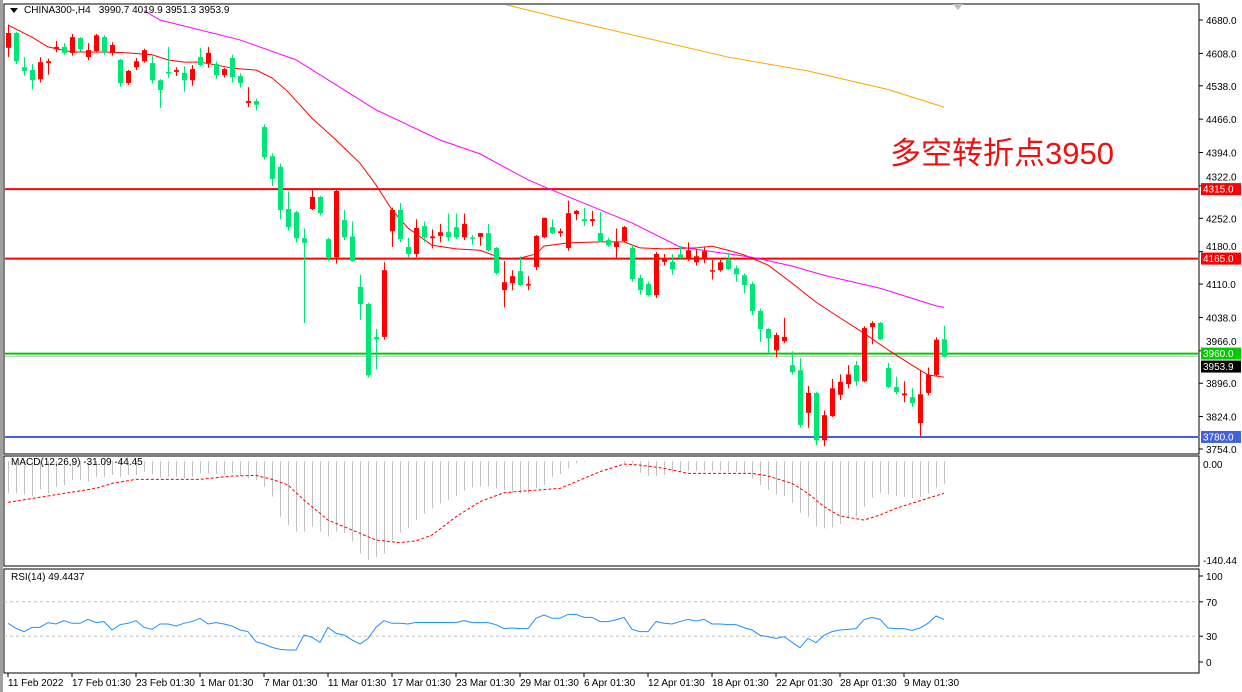 The height and width of the screenshot is (692, 1242). Describe the element at coordinates (48, 577) in the screenshot. I see `rsi-label: RSI(14) 49.4437` at that location.